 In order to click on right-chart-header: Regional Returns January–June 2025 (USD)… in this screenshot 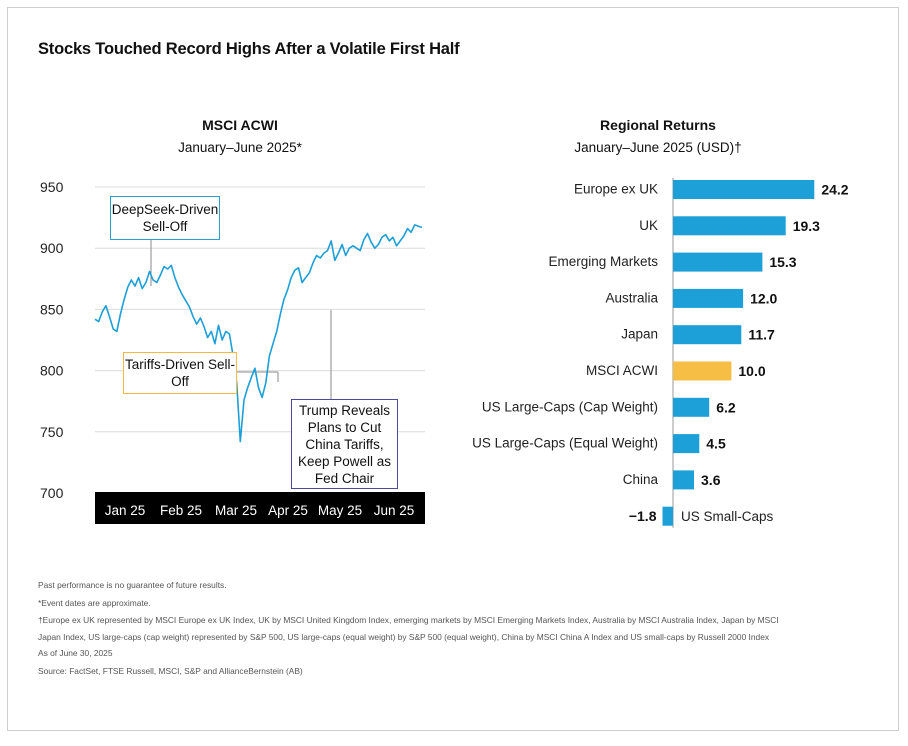, I will do `click(658, 136)`.